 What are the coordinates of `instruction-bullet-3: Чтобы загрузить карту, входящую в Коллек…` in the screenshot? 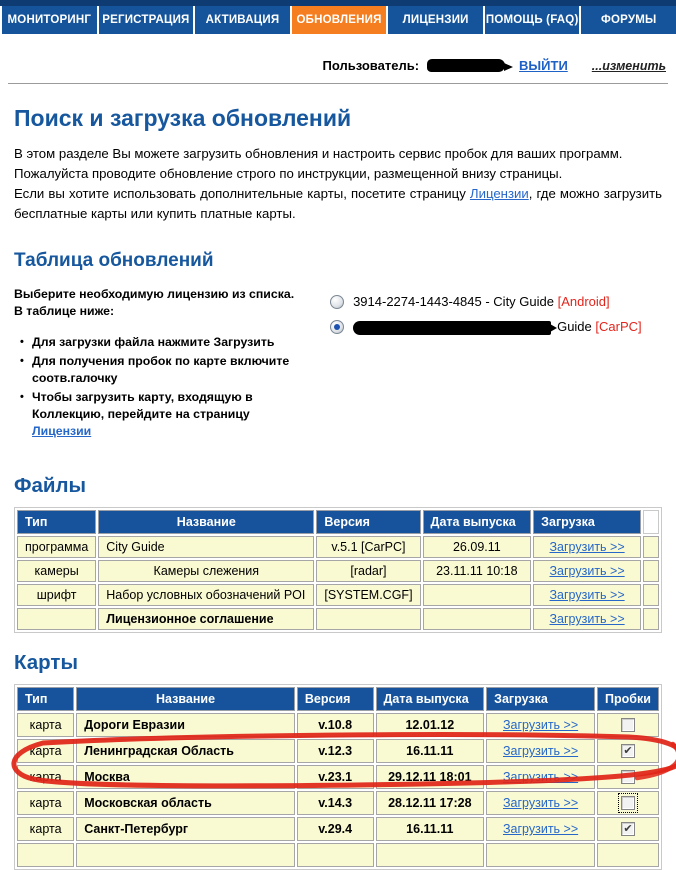 It's located at (166, 414).